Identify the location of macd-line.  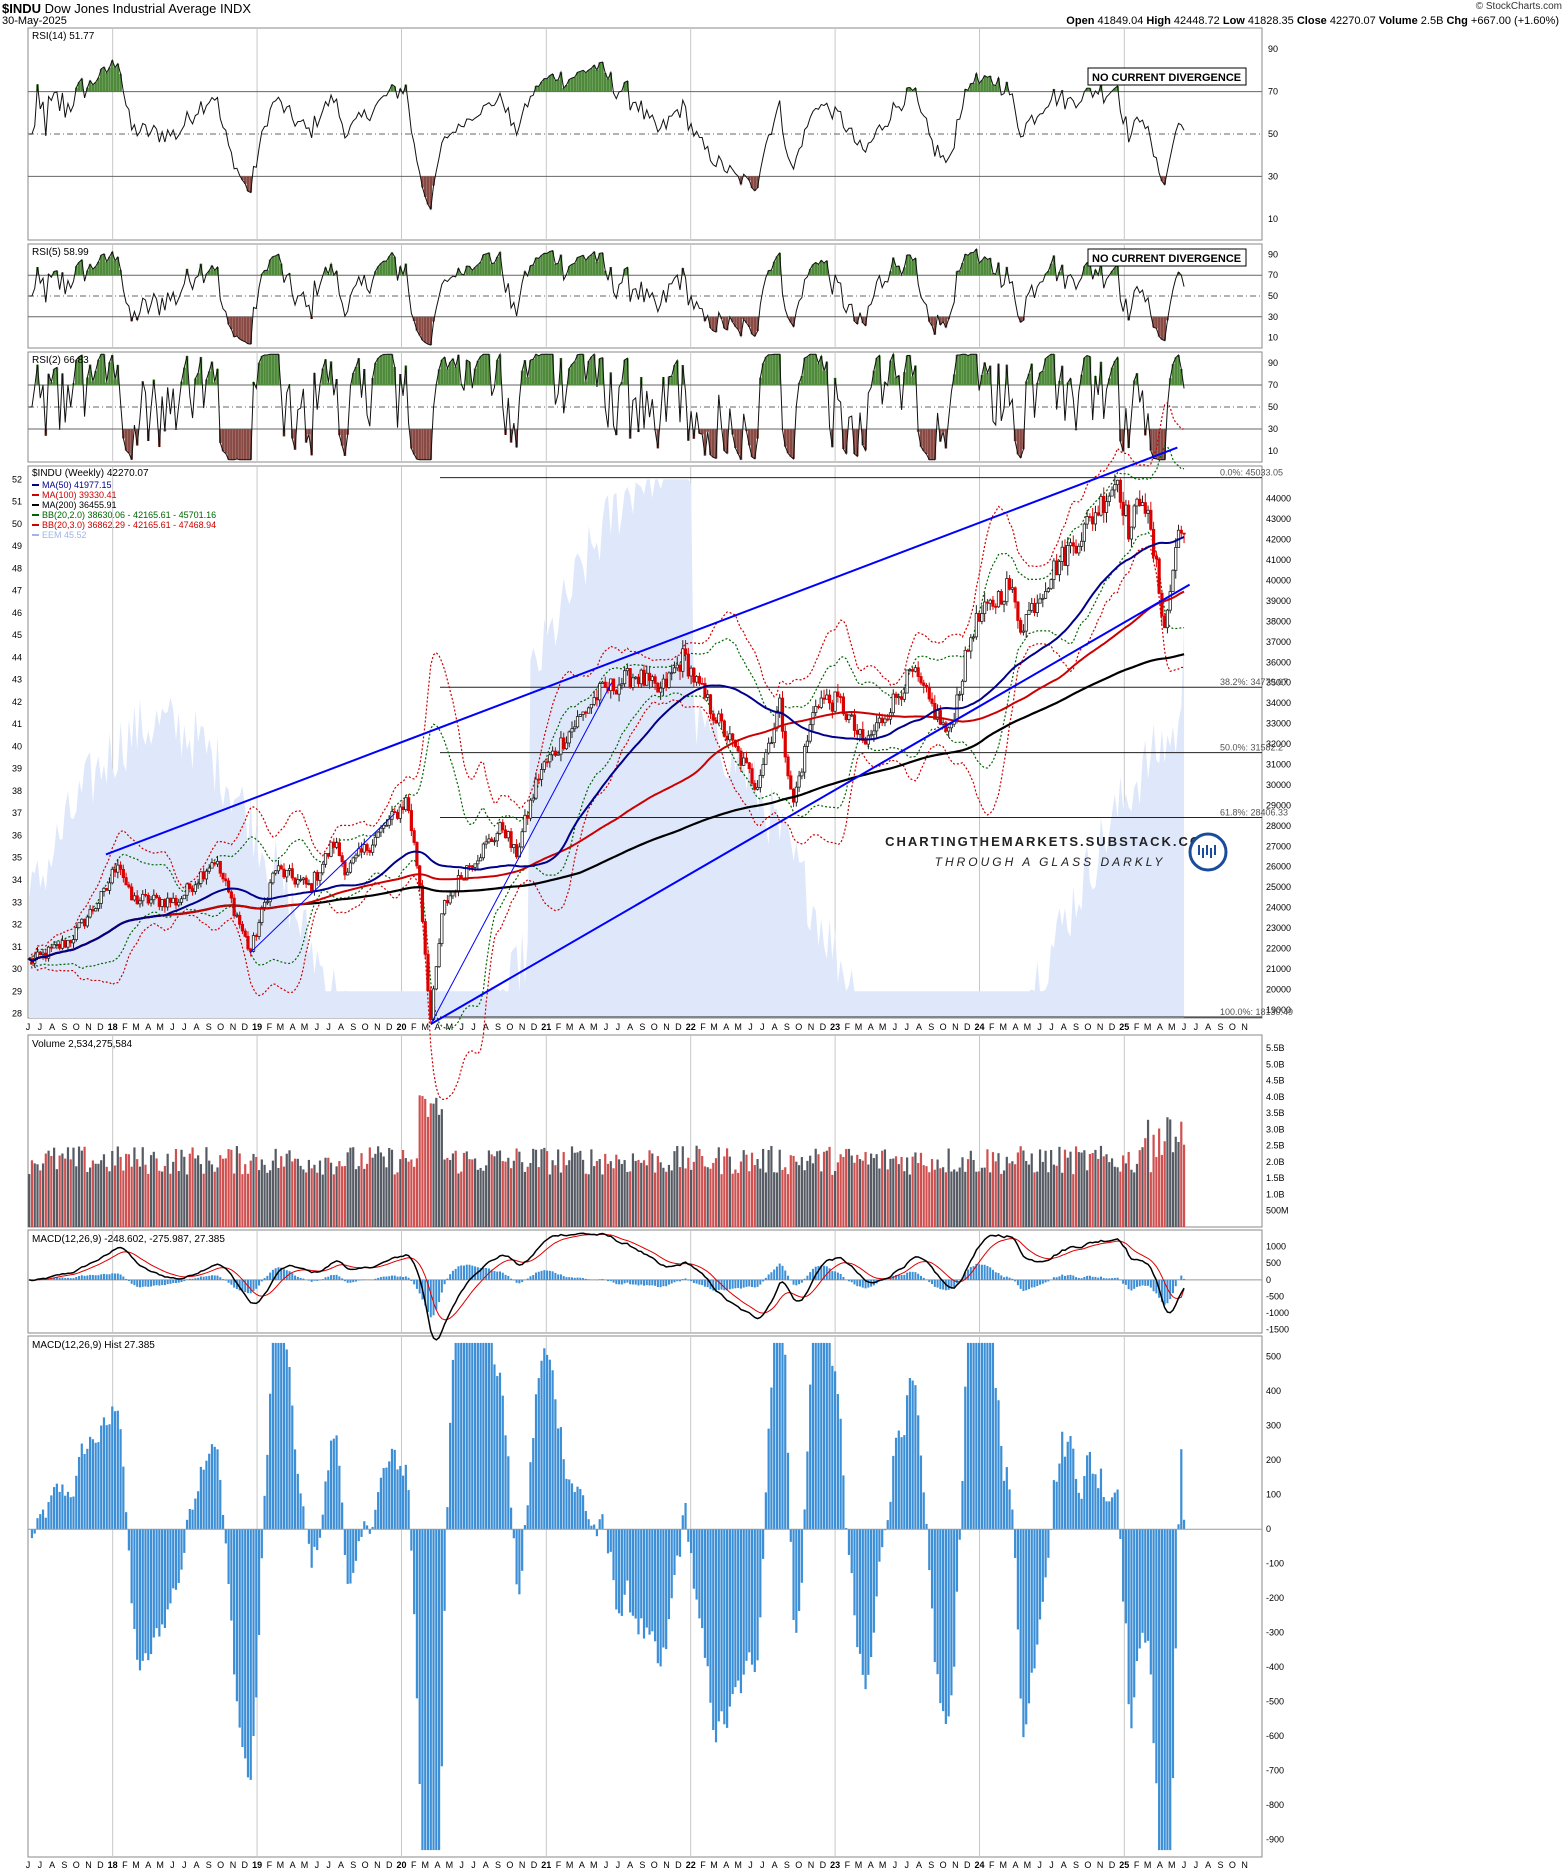
(607, 1286).